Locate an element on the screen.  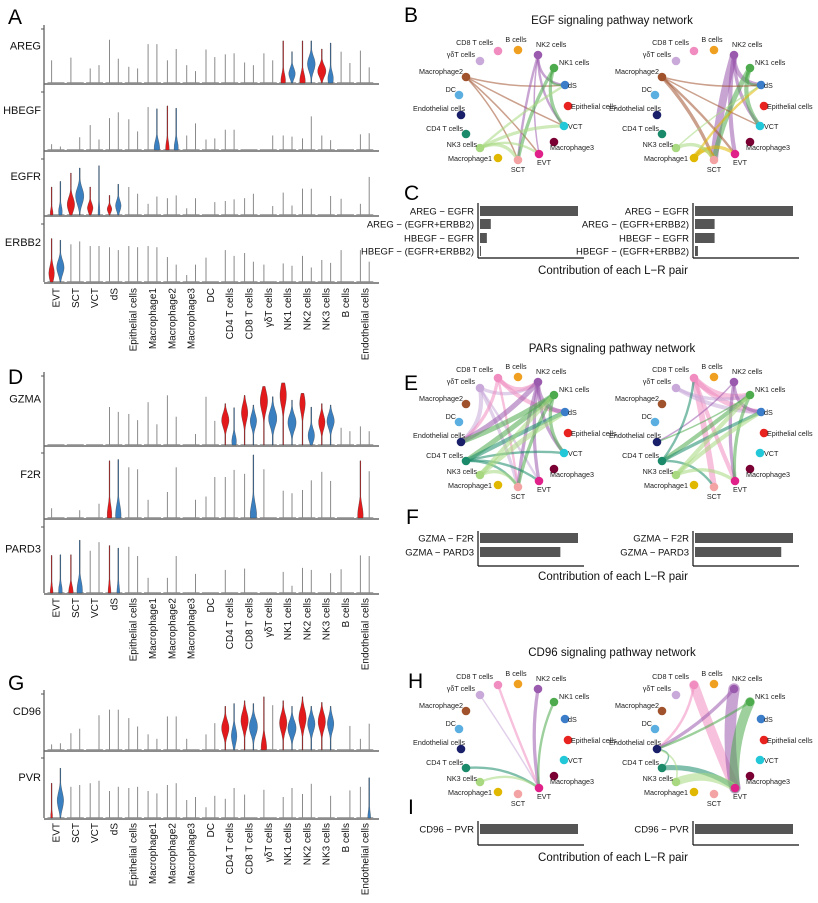
gene-row-areg: AREG is located at coordinates (194, 56).